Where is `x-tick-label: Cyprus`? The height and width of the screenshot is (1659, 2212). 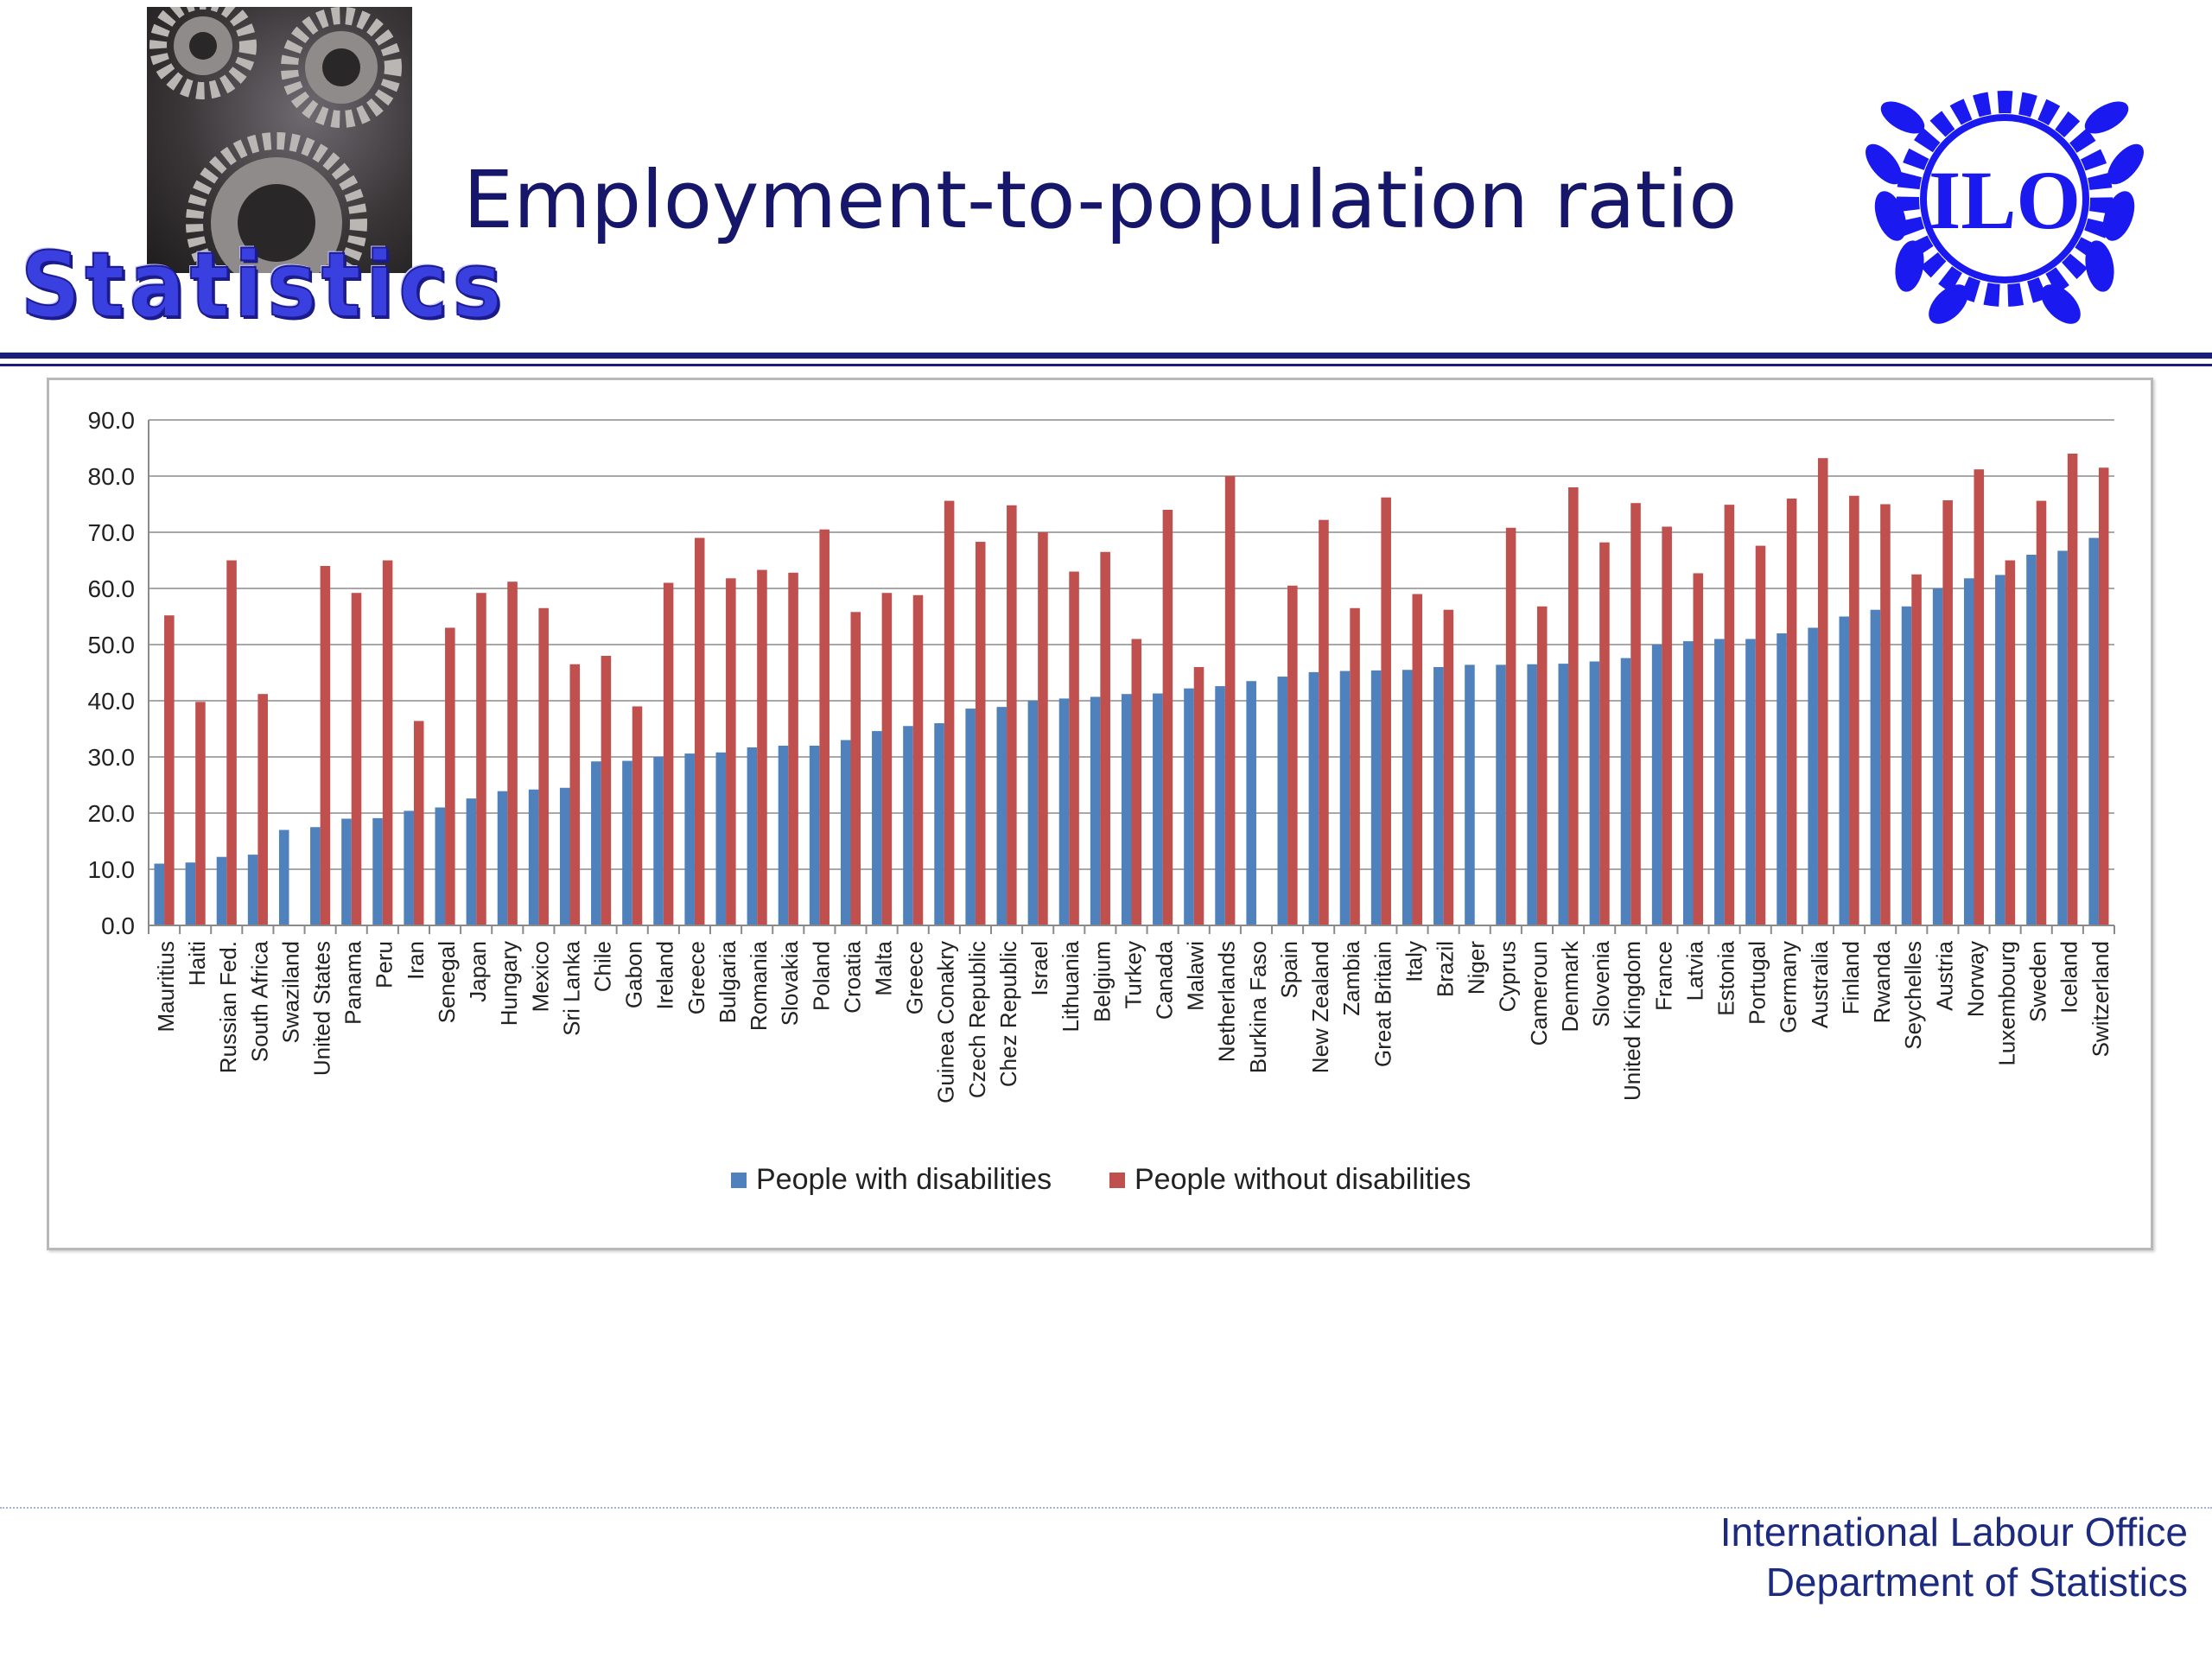
x-tick-label: Cyprus is located at coordinates (1508, 976).